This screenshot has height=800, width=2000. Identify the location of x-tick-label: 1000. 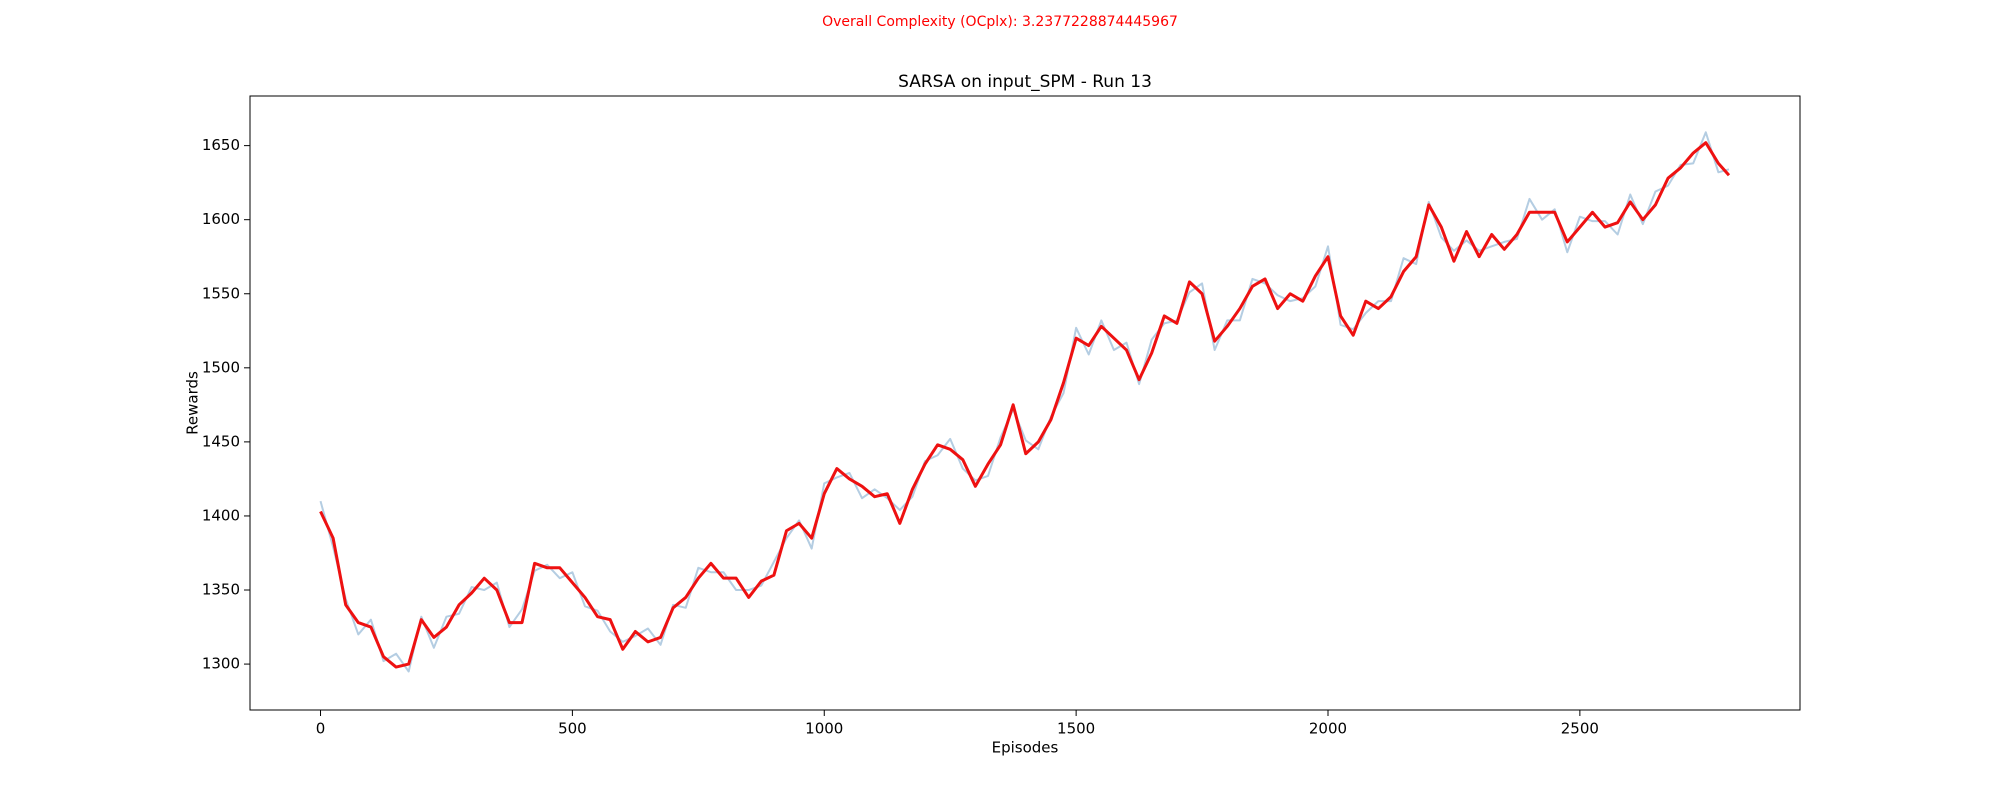
(824, 729).